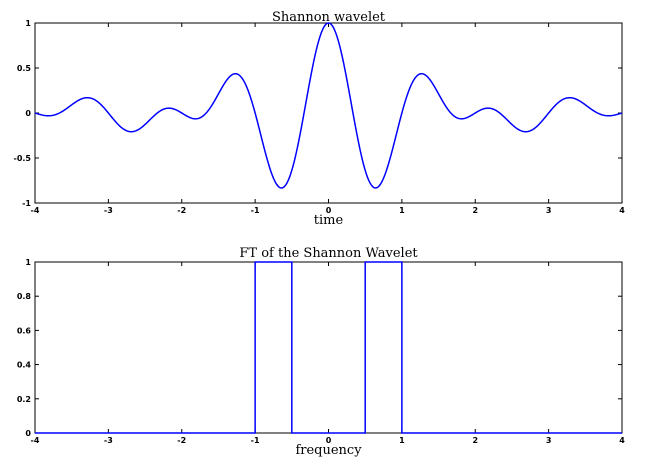  I want to click on y-tick-label: 0.8, so click(24, 296).